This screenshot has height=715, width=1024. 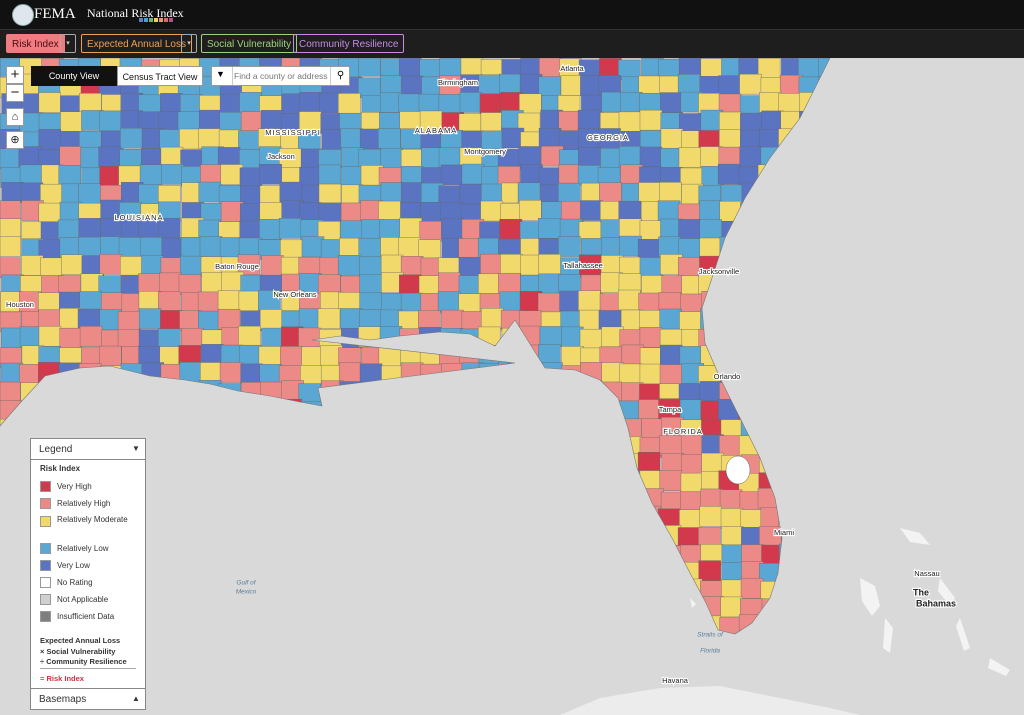 I want to click on formula-line: ÷ Community Resilience, so click(x=83, y=661).